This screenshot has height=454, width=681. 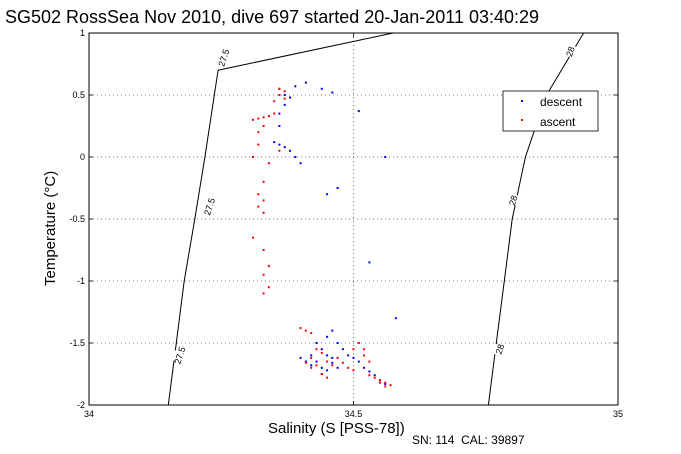 What do you see at coordinates (77, 343) in the screenshot?
I see `y-tick-label: -1.5` at bounding box center [77, 343].